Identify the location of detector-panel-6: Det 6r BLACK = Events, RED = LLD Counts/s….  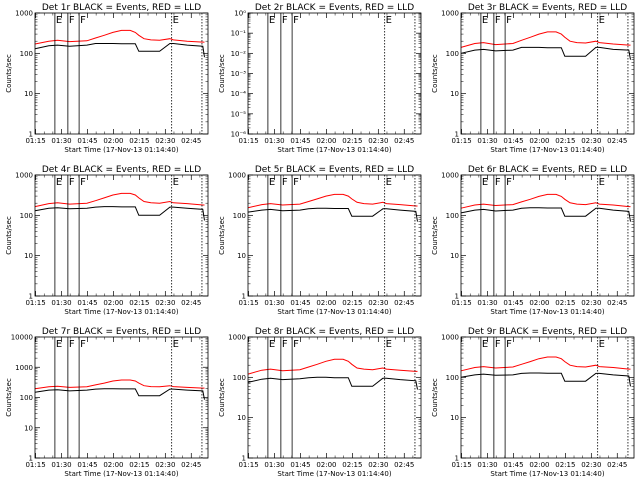
(533, 240).